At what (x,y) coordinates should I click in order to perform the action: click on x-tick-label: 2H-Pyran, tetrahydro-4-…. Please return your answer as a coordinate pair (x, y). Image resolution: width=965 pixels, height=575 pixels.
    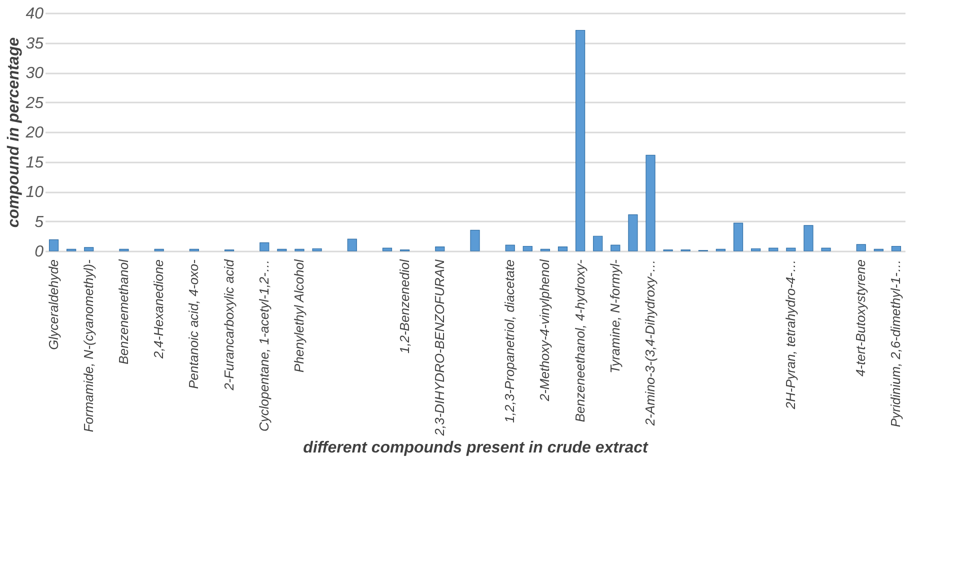
    Looking at the image, I should click on (790, 335).